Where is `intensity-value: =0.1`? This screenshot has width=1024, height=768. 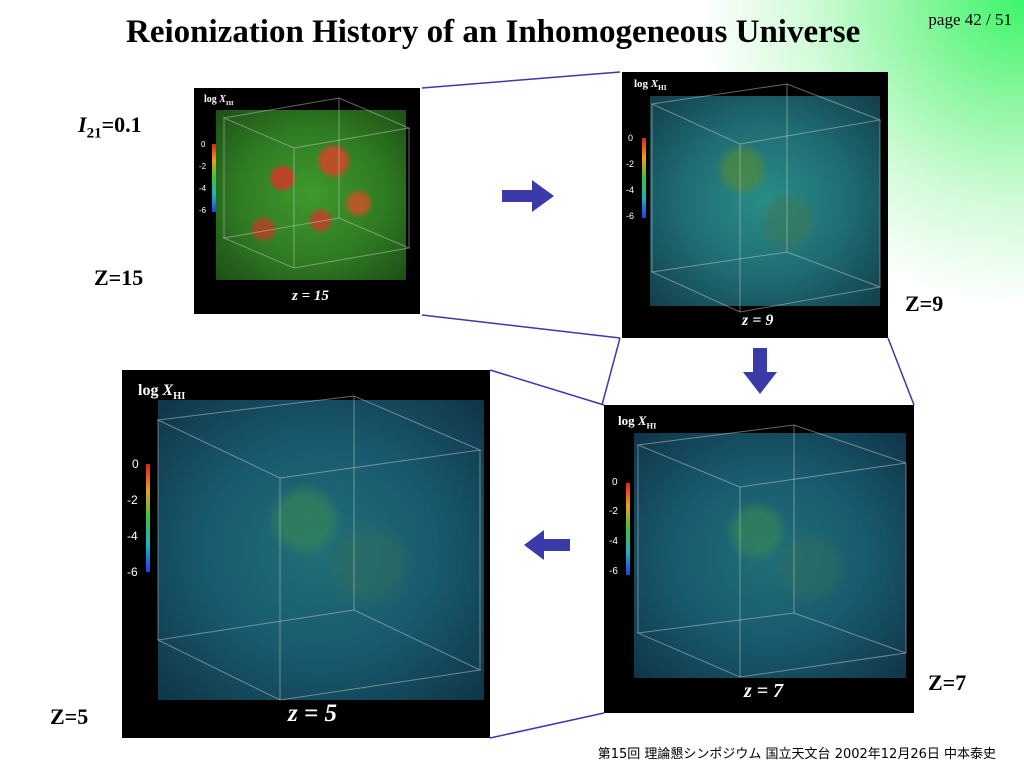 intensity-value: =0.1 is located at coordinates (121, 124).